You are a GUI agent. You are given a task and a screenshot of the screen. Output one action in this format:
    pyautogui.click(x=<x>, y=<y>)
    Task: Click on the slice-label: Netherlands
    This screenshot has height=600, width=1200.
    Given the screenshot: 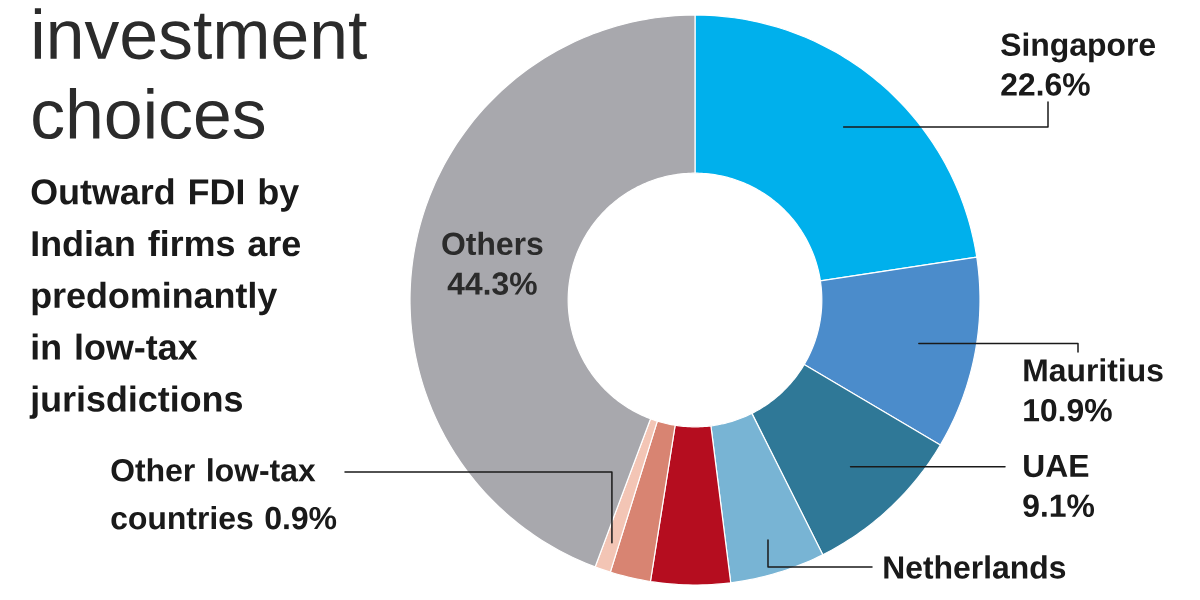 What is the action you would take?
    pyautogui.click(x=975, y=567)
    